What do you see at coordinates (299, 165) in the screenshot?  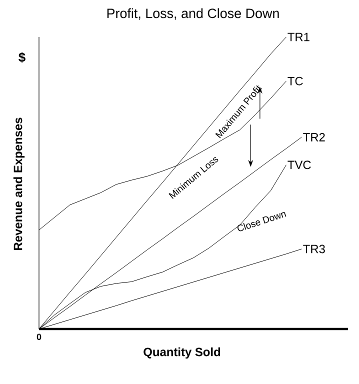 I see `series-label: TVC` at bounding box center [299, 165].